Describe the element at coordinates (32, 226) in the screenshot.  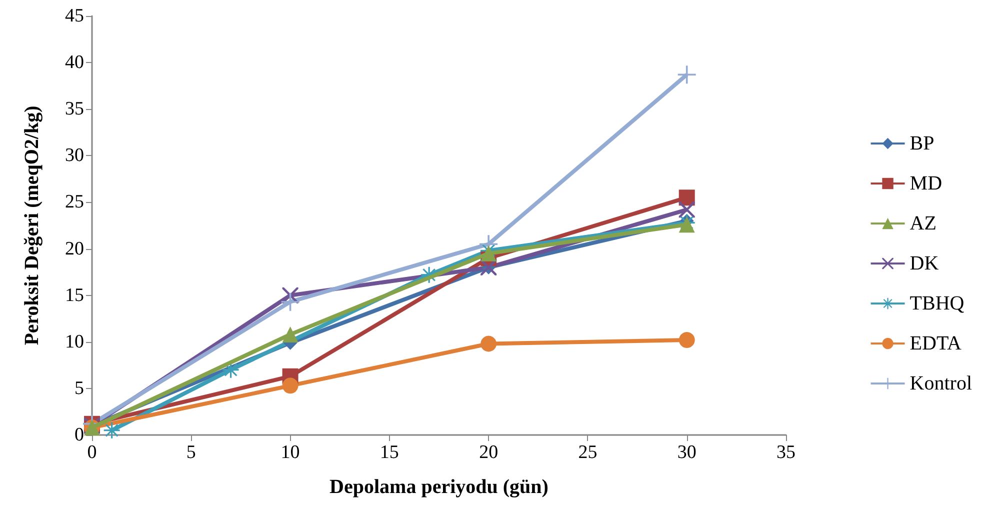
I see `y-axis-title: Peroksit Değeri (meqO2/kg)` at that location.